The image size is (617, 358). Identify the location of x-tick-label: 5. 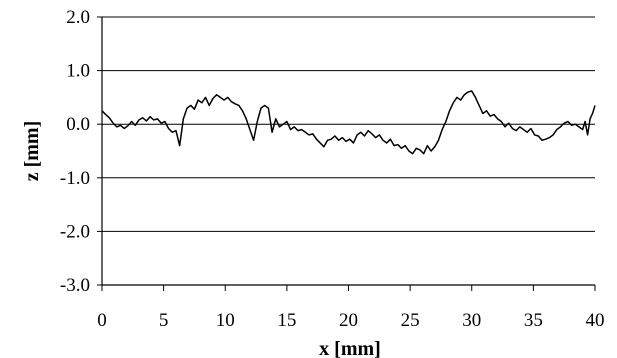
(164, 320).